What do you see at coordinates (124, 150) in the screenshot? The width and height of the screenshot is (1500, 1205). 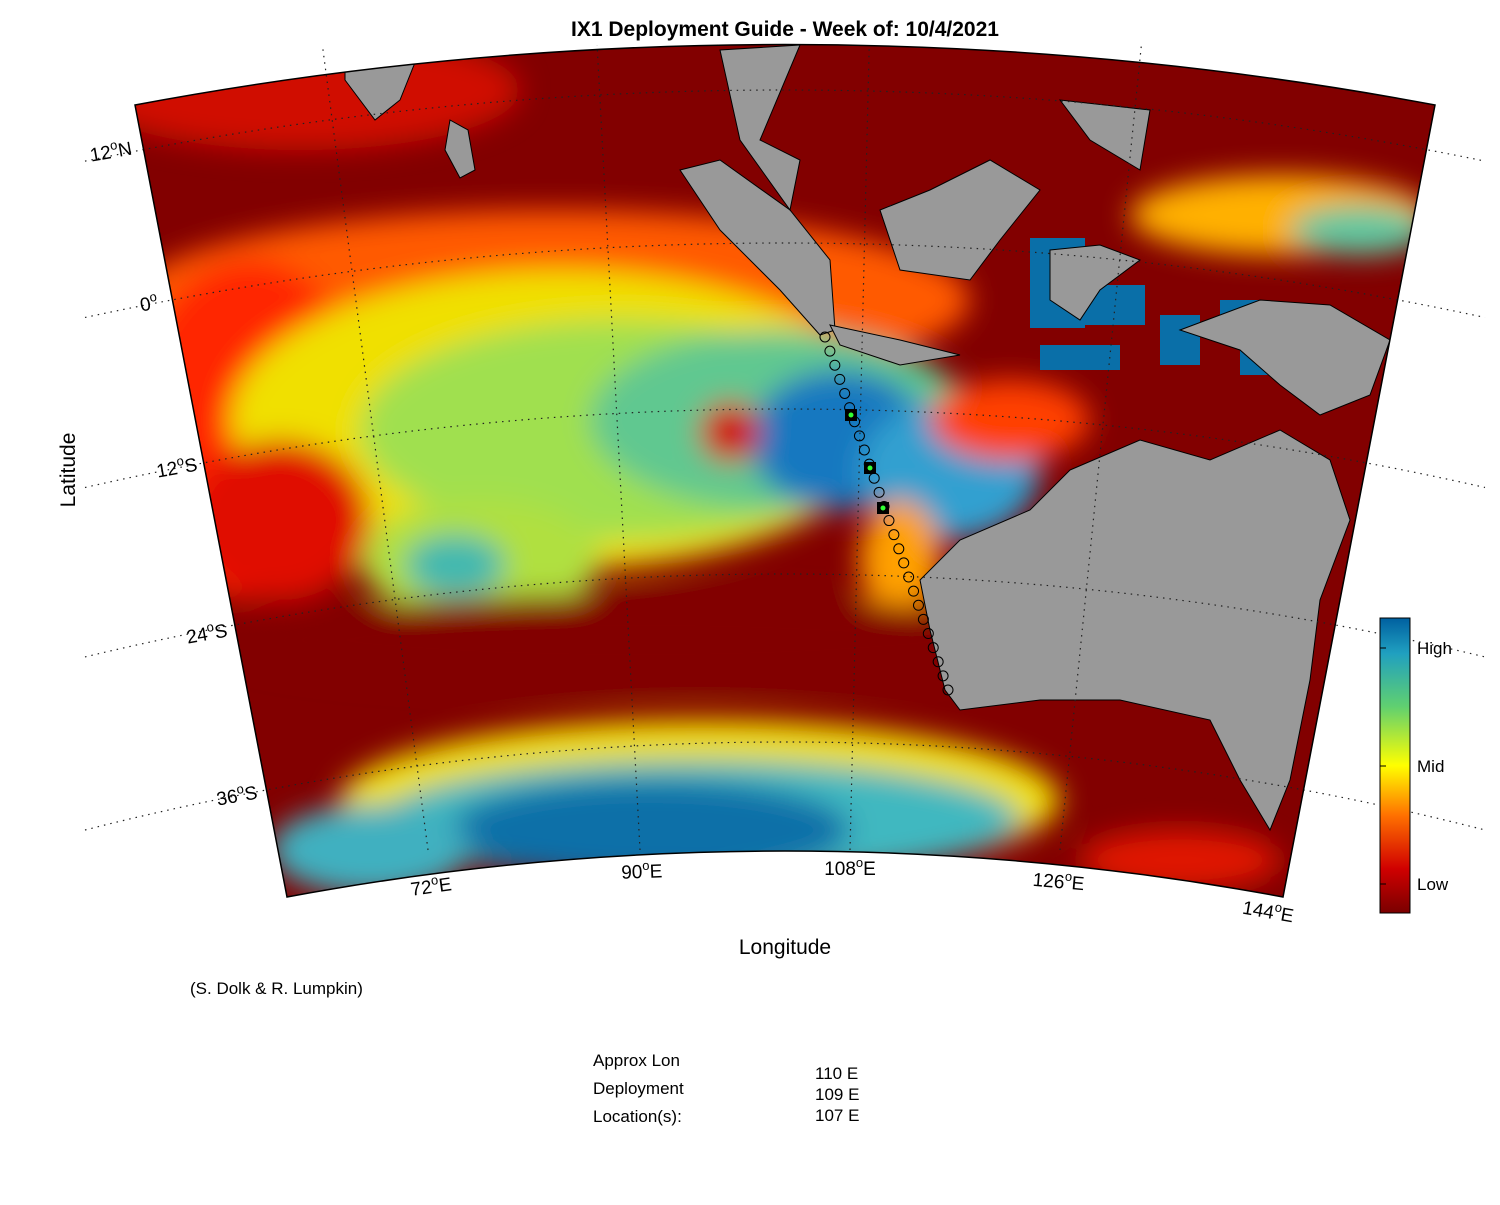 I see `tick-hemisphere: N` at bounding box center [124, 150].